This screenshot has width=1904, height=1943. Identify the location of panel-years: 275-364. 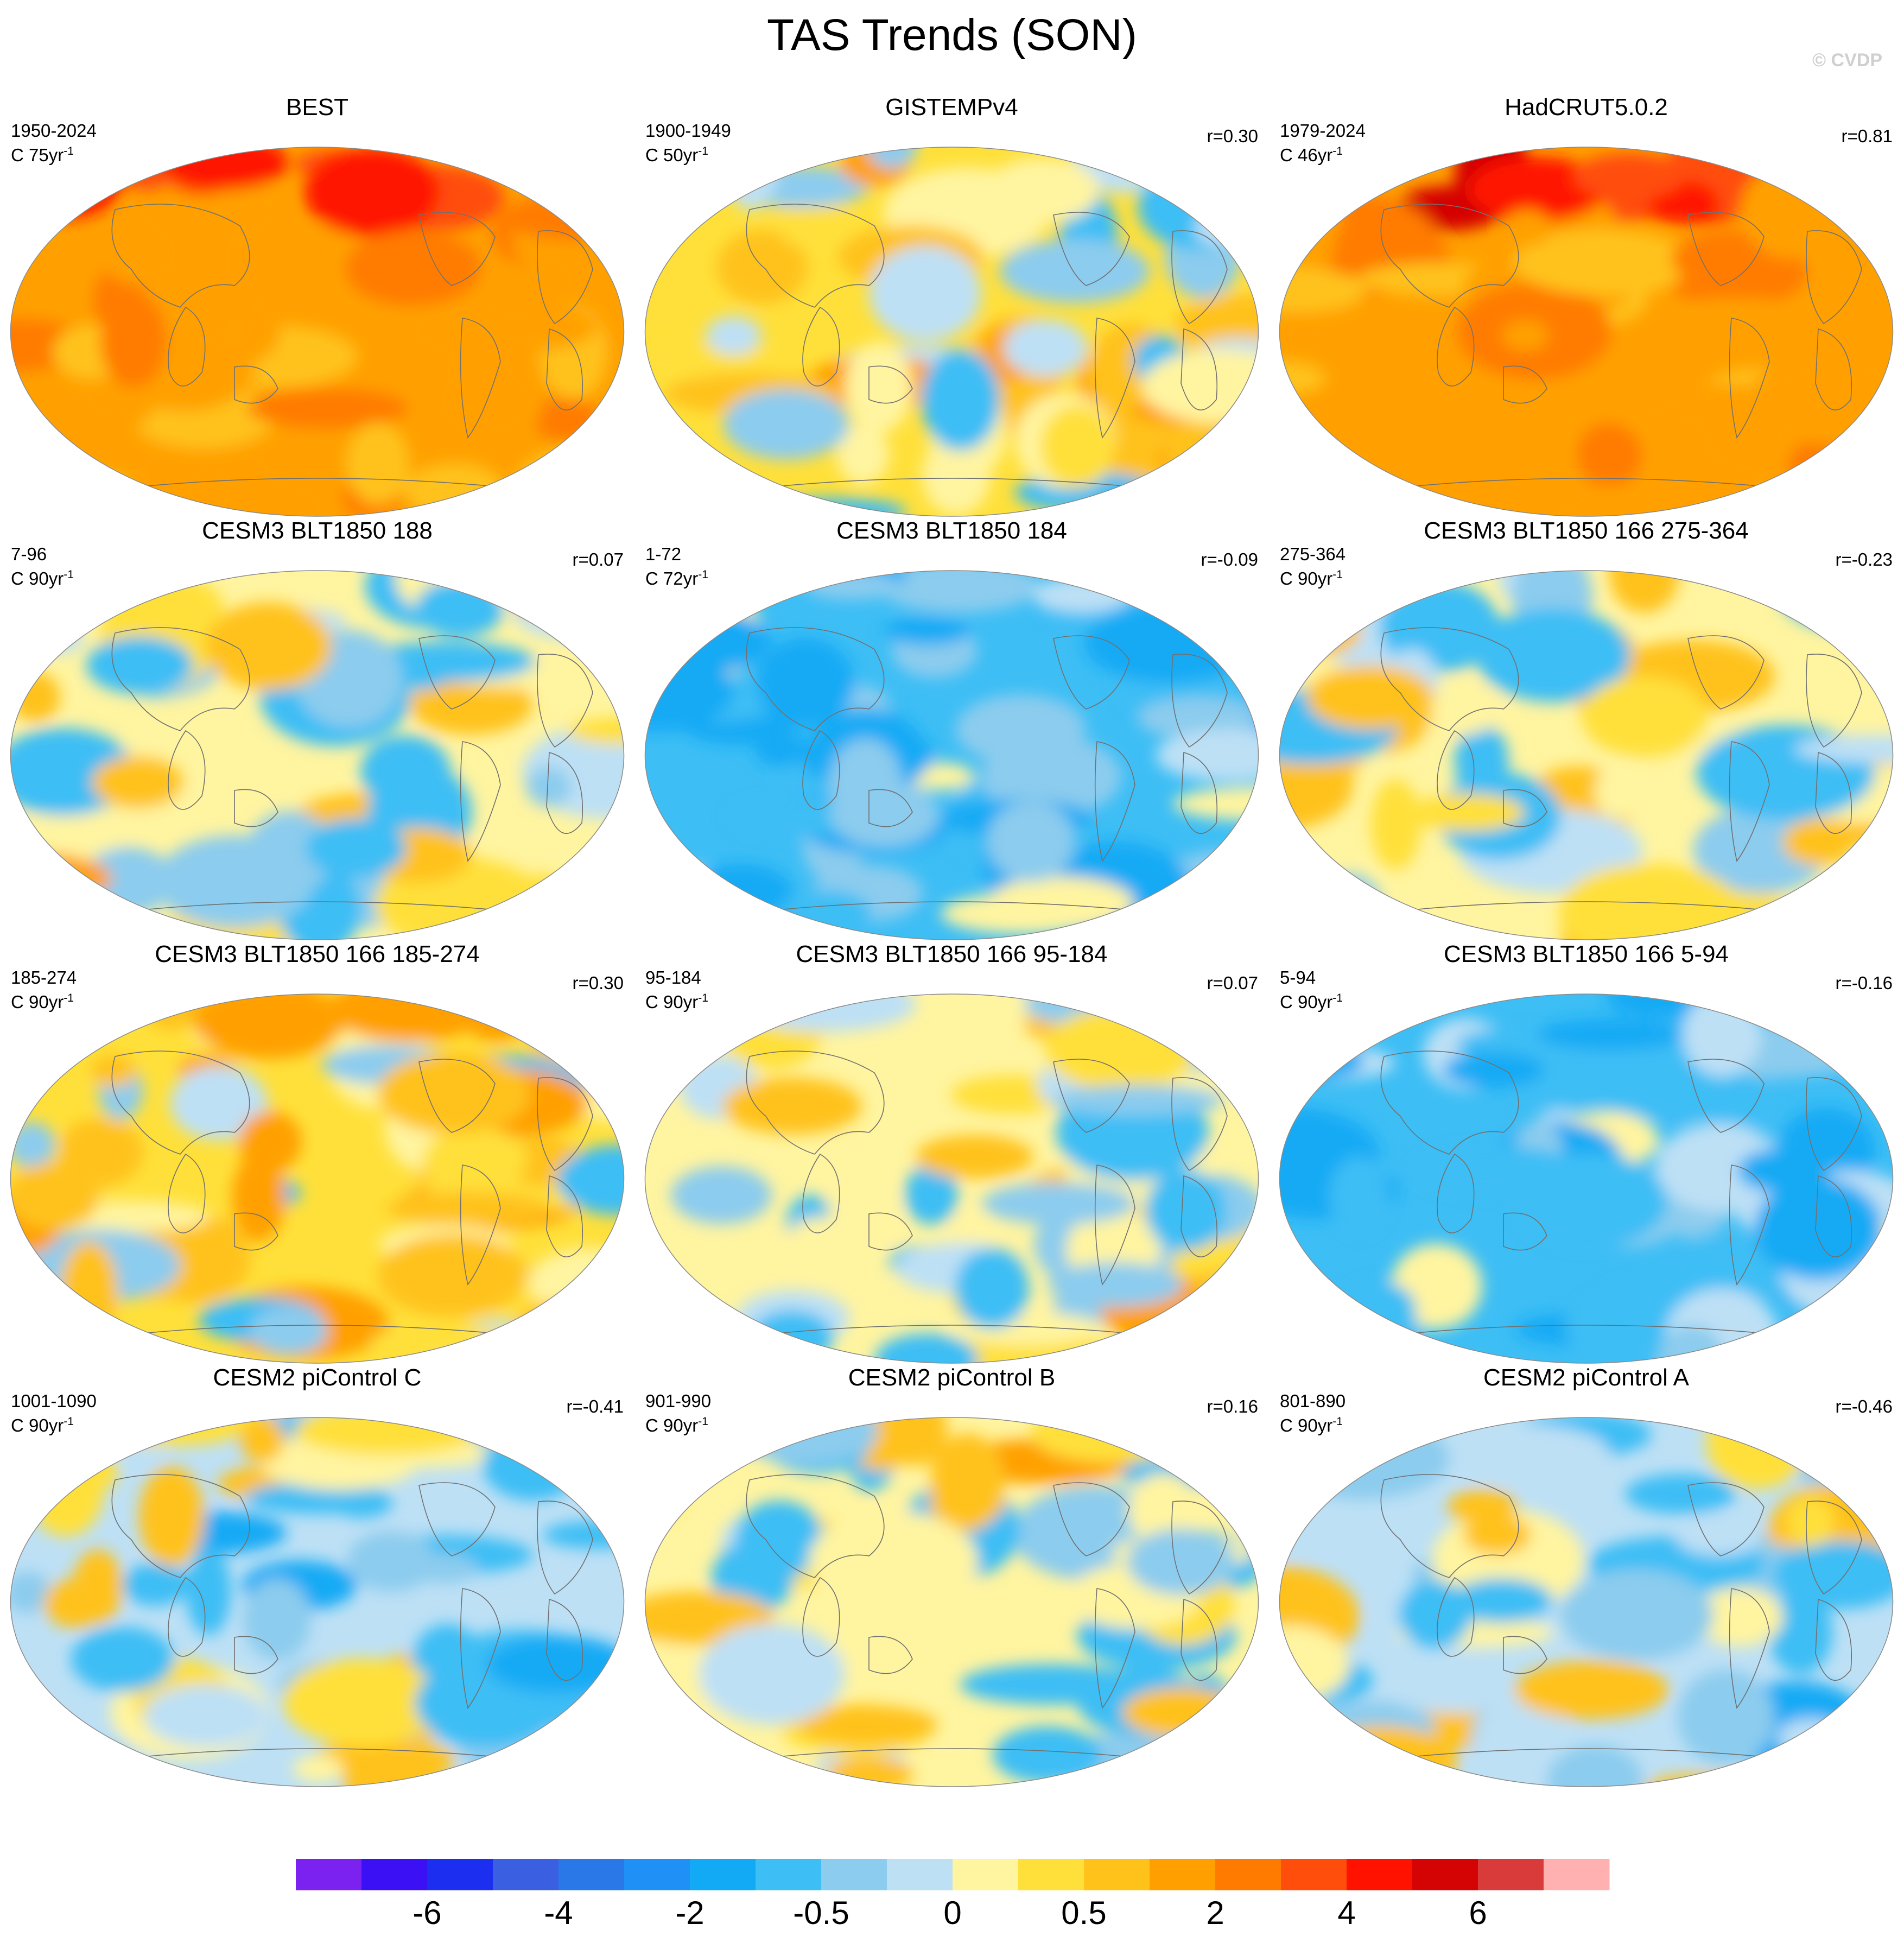
(1313, 554).